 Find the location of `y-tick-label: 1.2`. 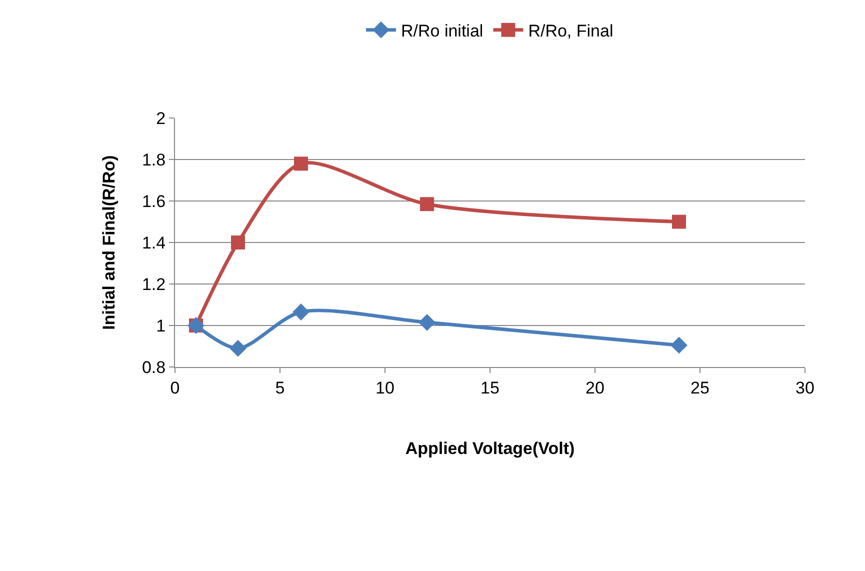

y-tick-label: 1.2 is located at coordinates (154, 284).